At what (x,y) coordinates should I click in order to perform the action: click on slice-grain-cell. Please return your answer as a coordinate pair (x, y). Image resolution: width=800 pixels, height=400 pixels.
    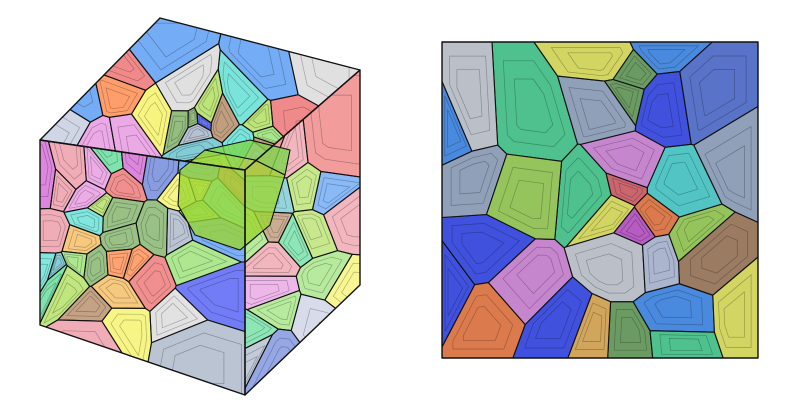
    Looking at the image, I should click on (524, 196).